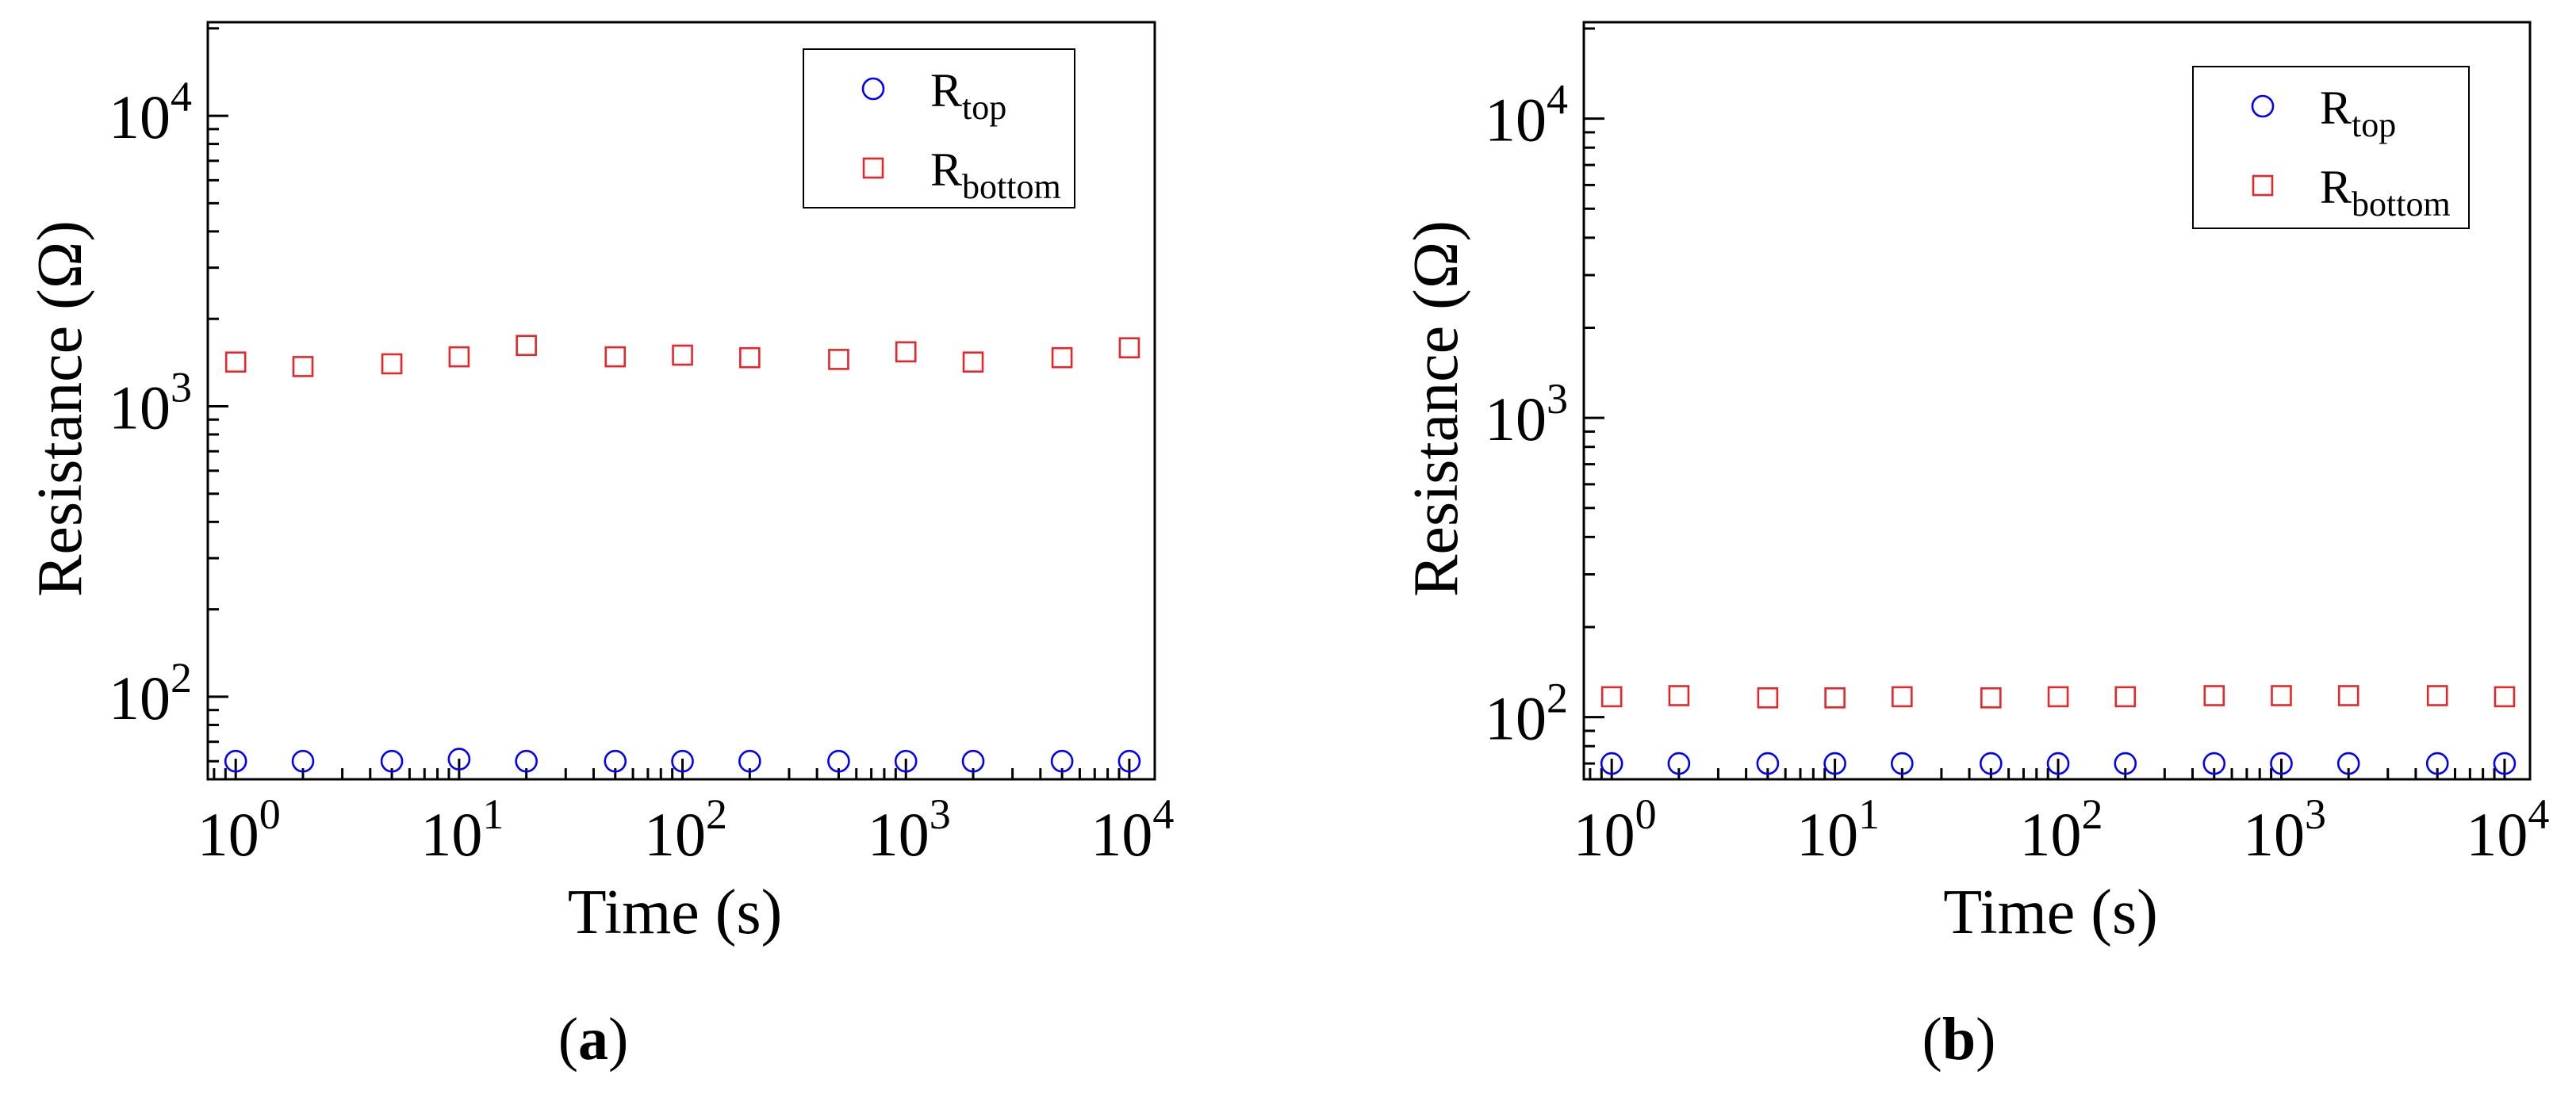 The width and height of the screenshot is (2576, 1094). I want to click on caption-b: (b), so click(1959, 1039).